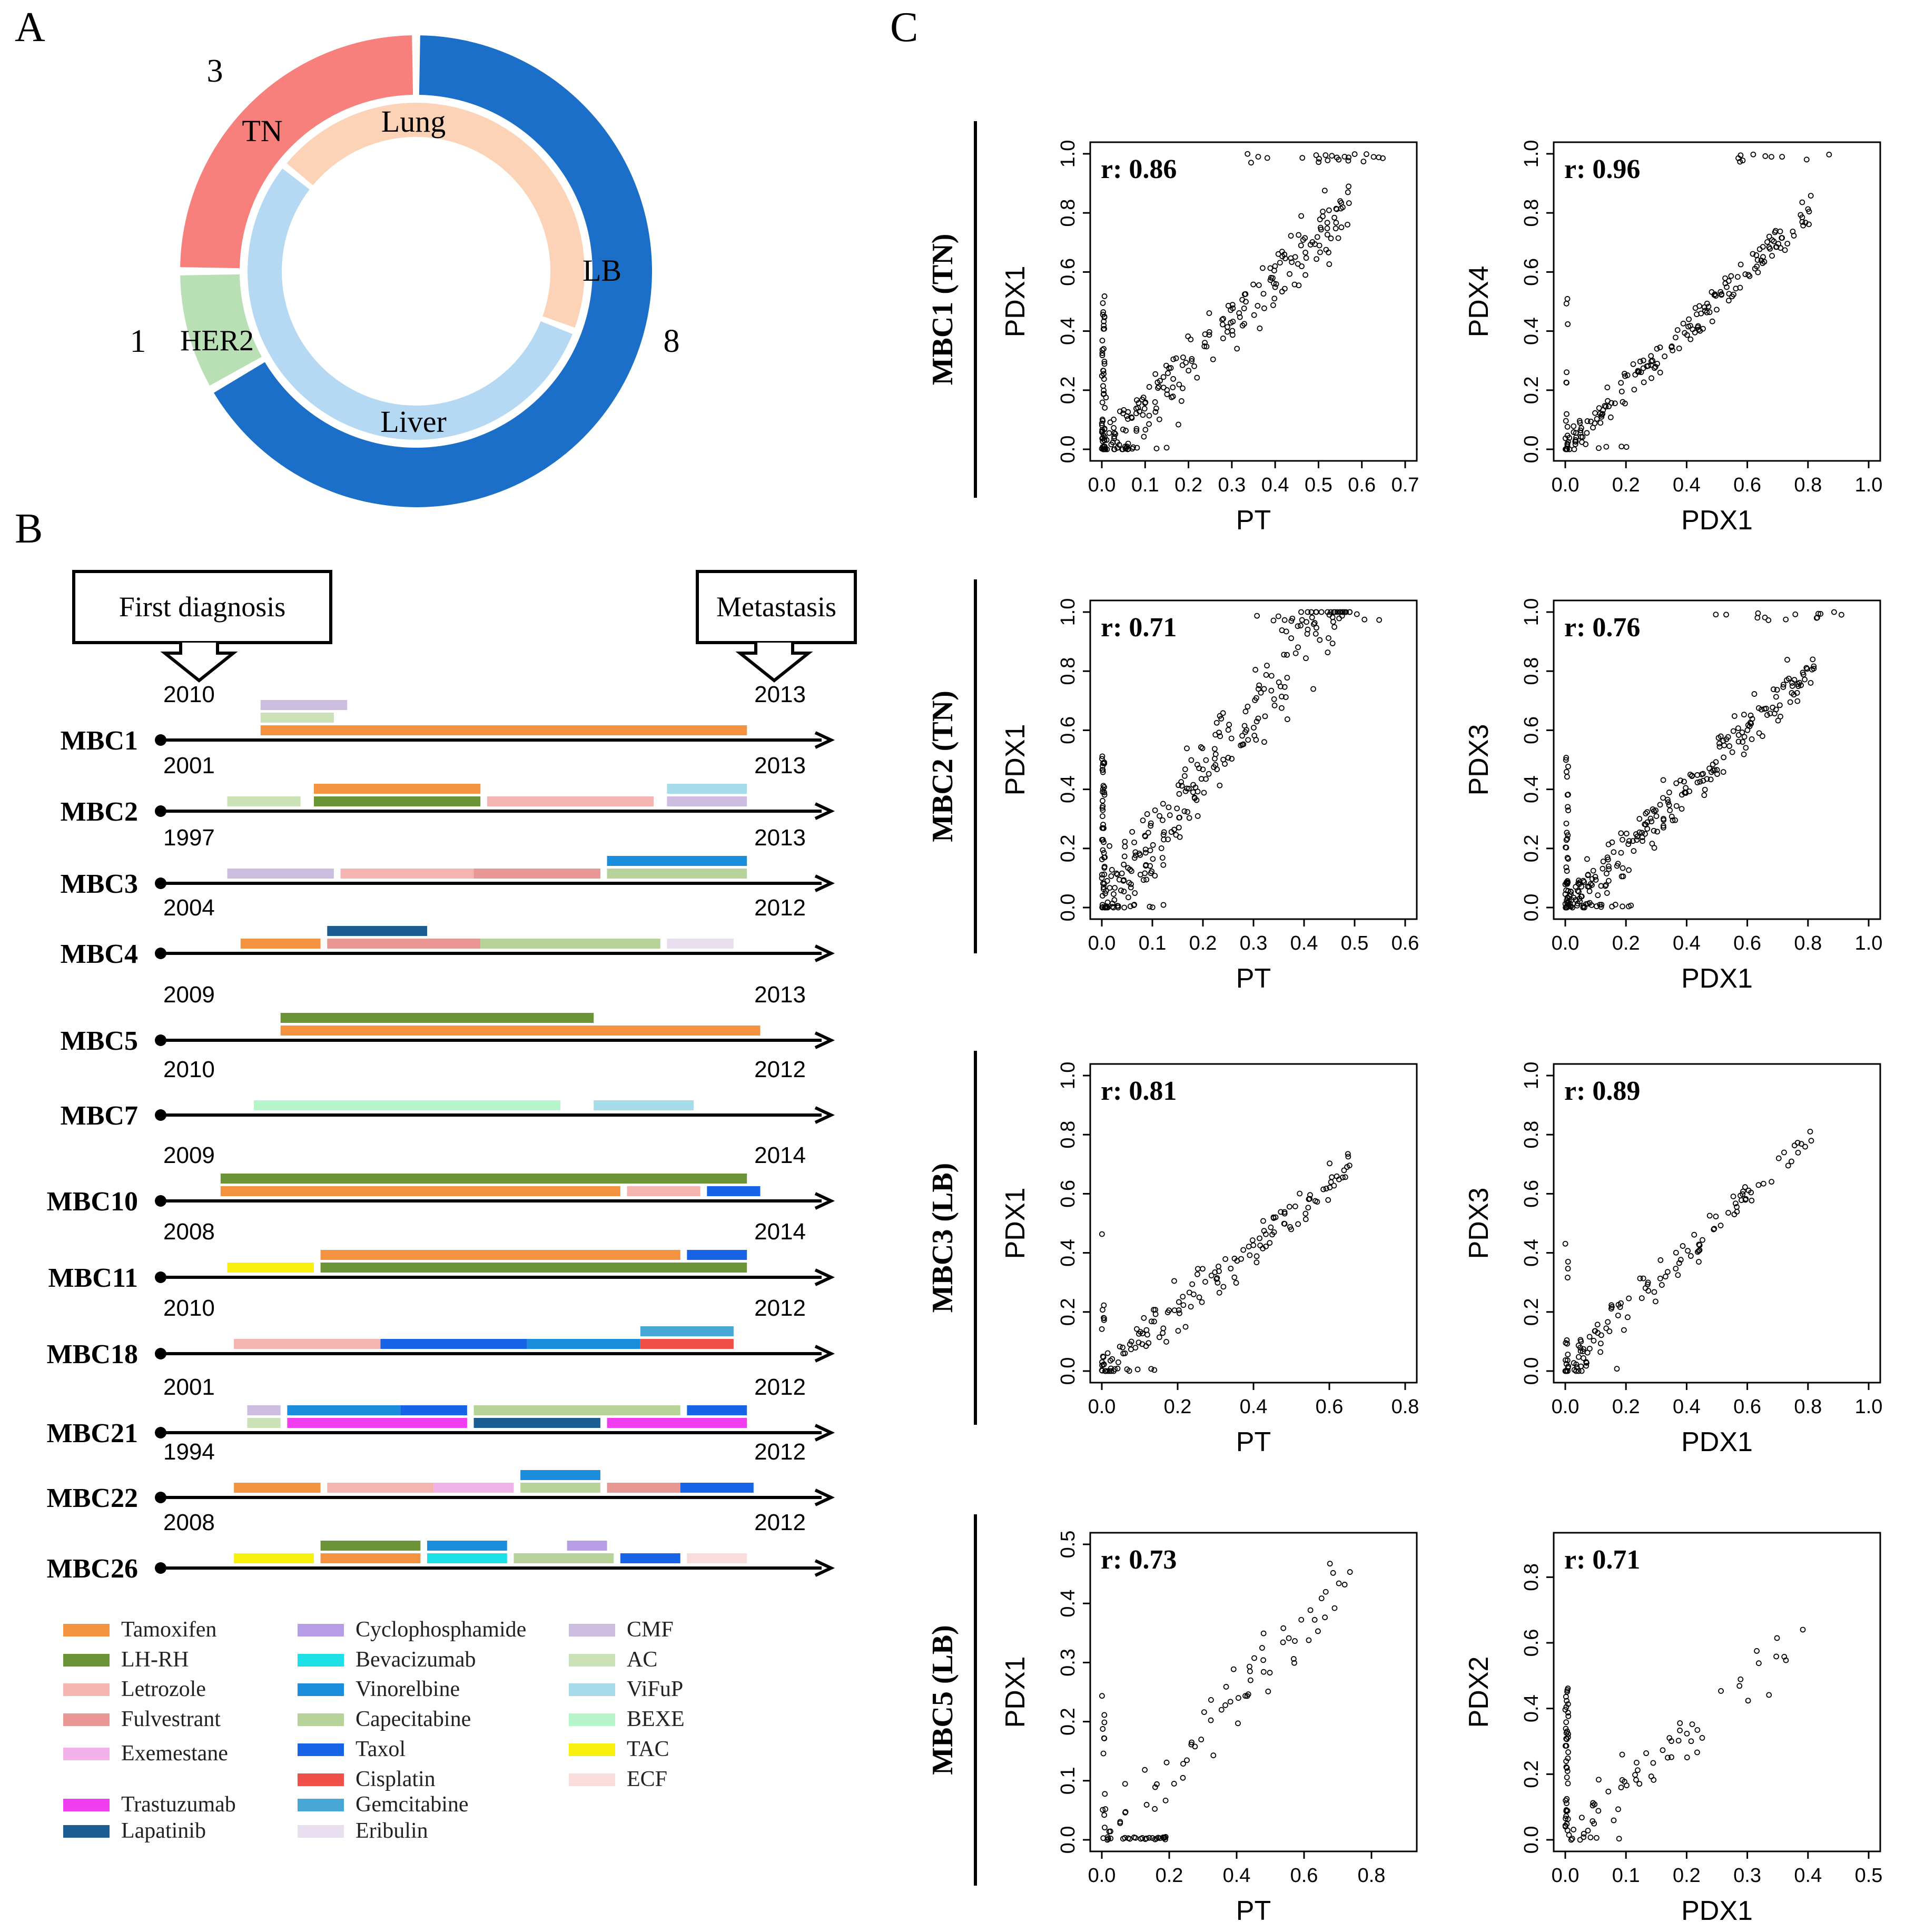 This screenshot has height=1932, width=1915. I want to click on correlation-label: r: 0.89, so click(1602, 1091).